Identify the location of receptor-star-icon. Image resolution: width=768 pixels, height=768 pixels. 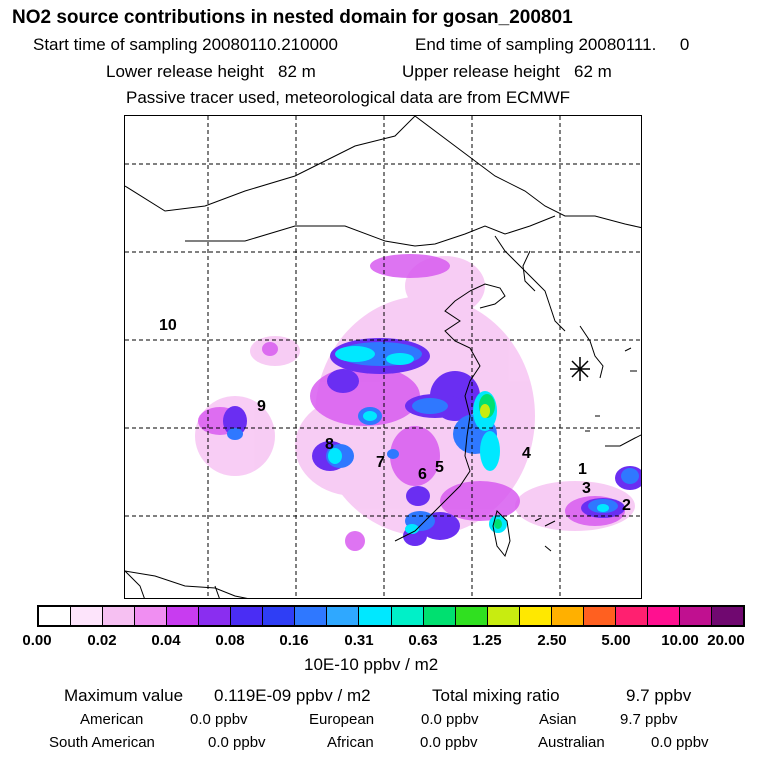
(580, 369).